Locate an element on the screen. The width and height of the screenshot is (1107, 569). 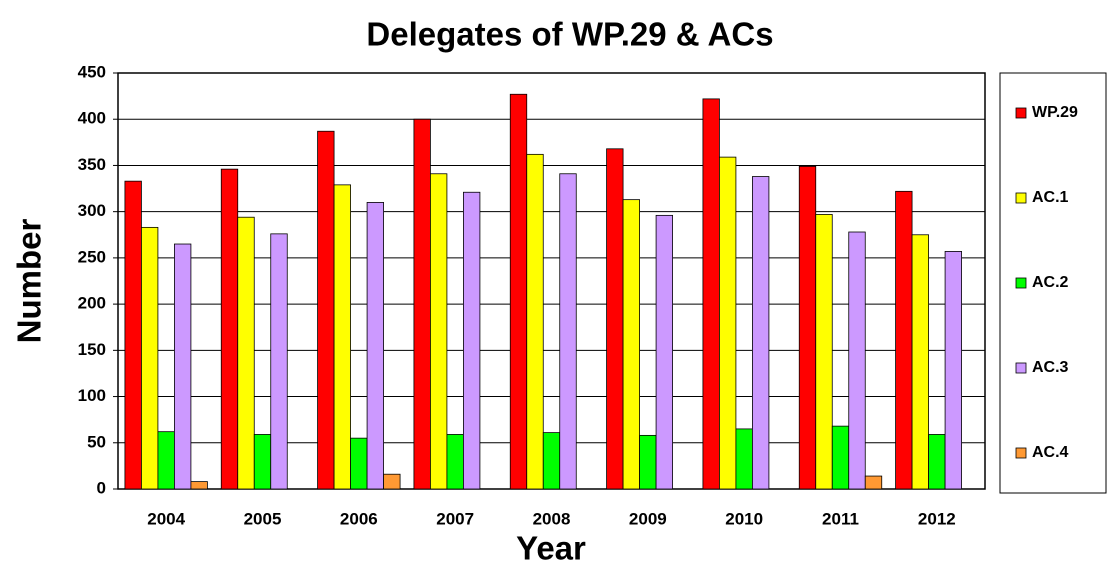
y-tick-label: 50 is located at coordinates (96, 441).